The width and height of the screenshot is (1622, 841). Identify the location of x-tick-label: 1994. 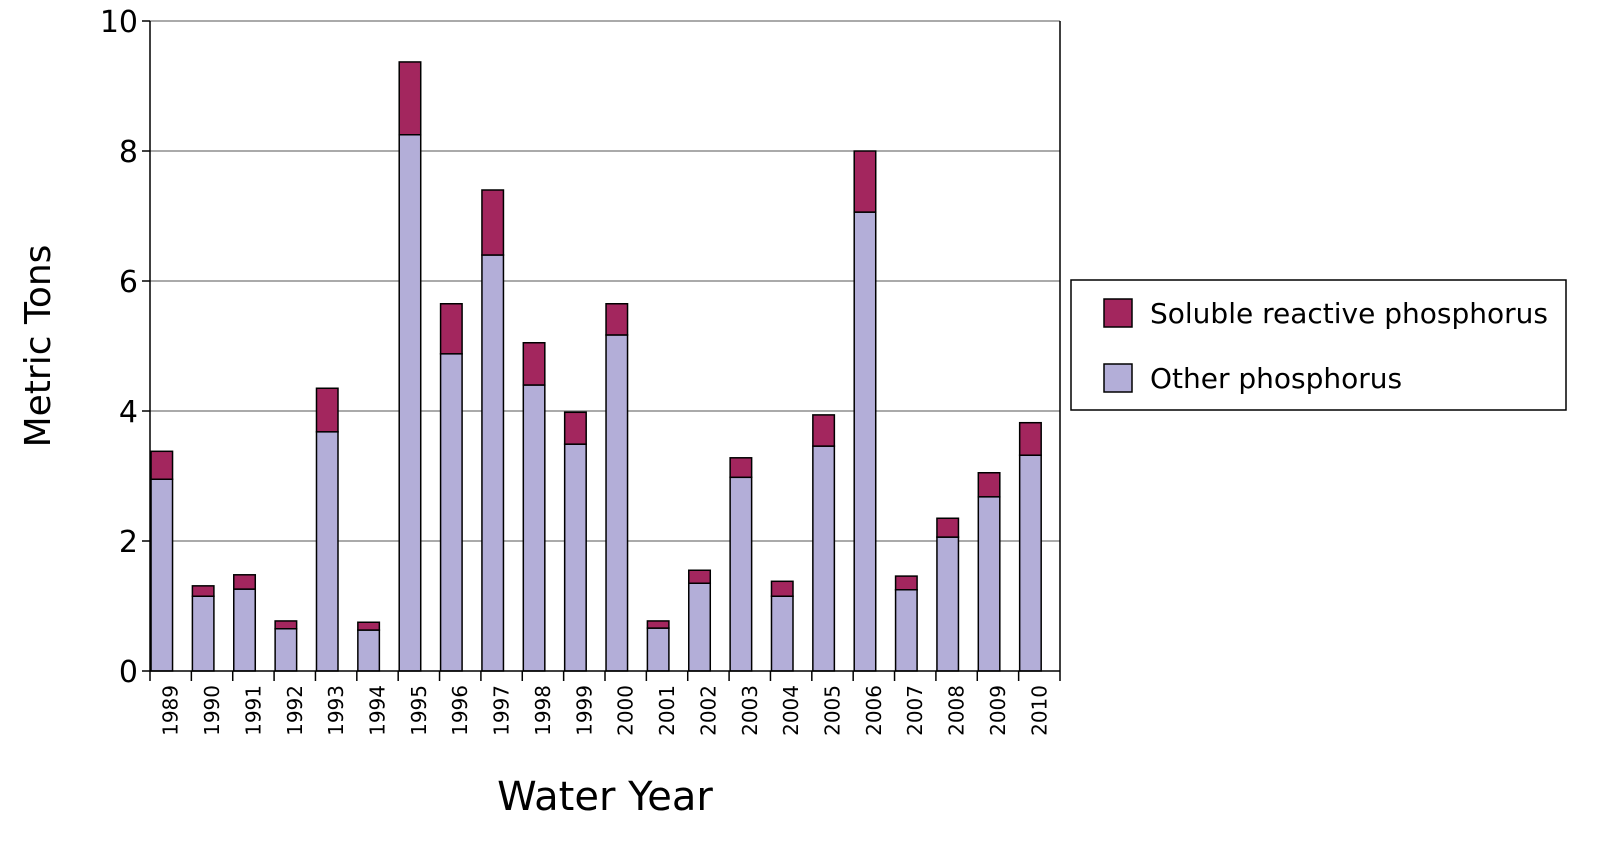
(378, 710).